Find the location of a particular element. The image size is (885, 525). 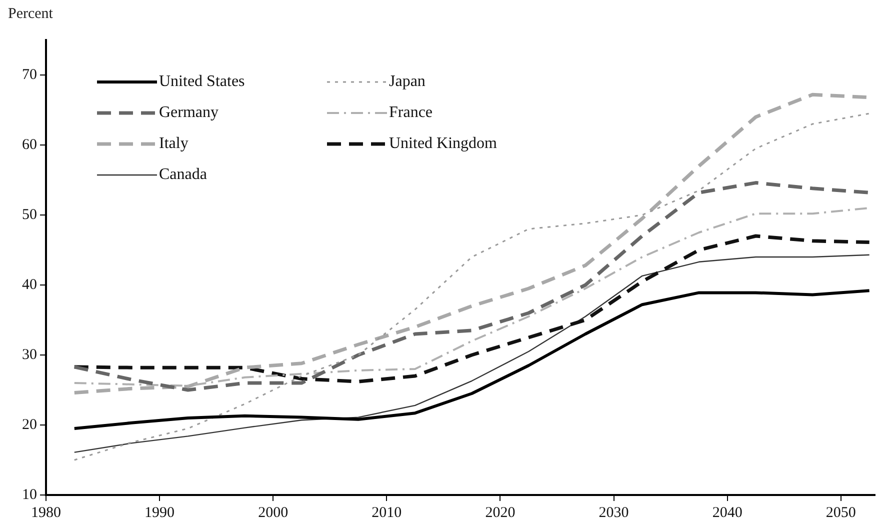

legend-label: Japan is located at coordinates (407, 82).